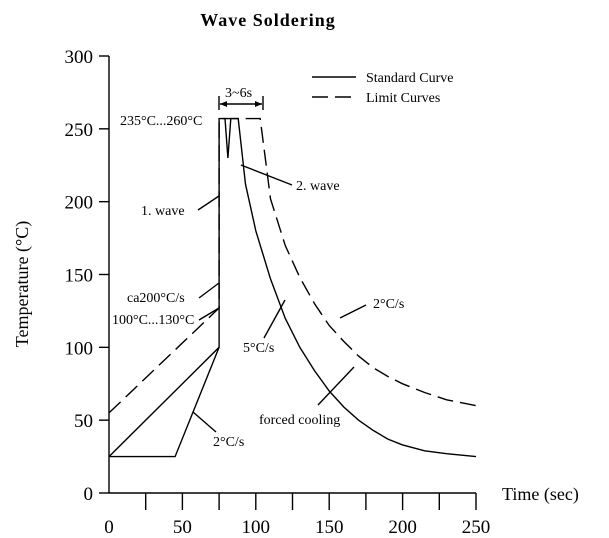 The width and height of the screenshot is (609, 538). What do you see at coordinates (336, 386) in the screenshot?
I see `leader-forced-cooling` at bounding box center [336, 386].